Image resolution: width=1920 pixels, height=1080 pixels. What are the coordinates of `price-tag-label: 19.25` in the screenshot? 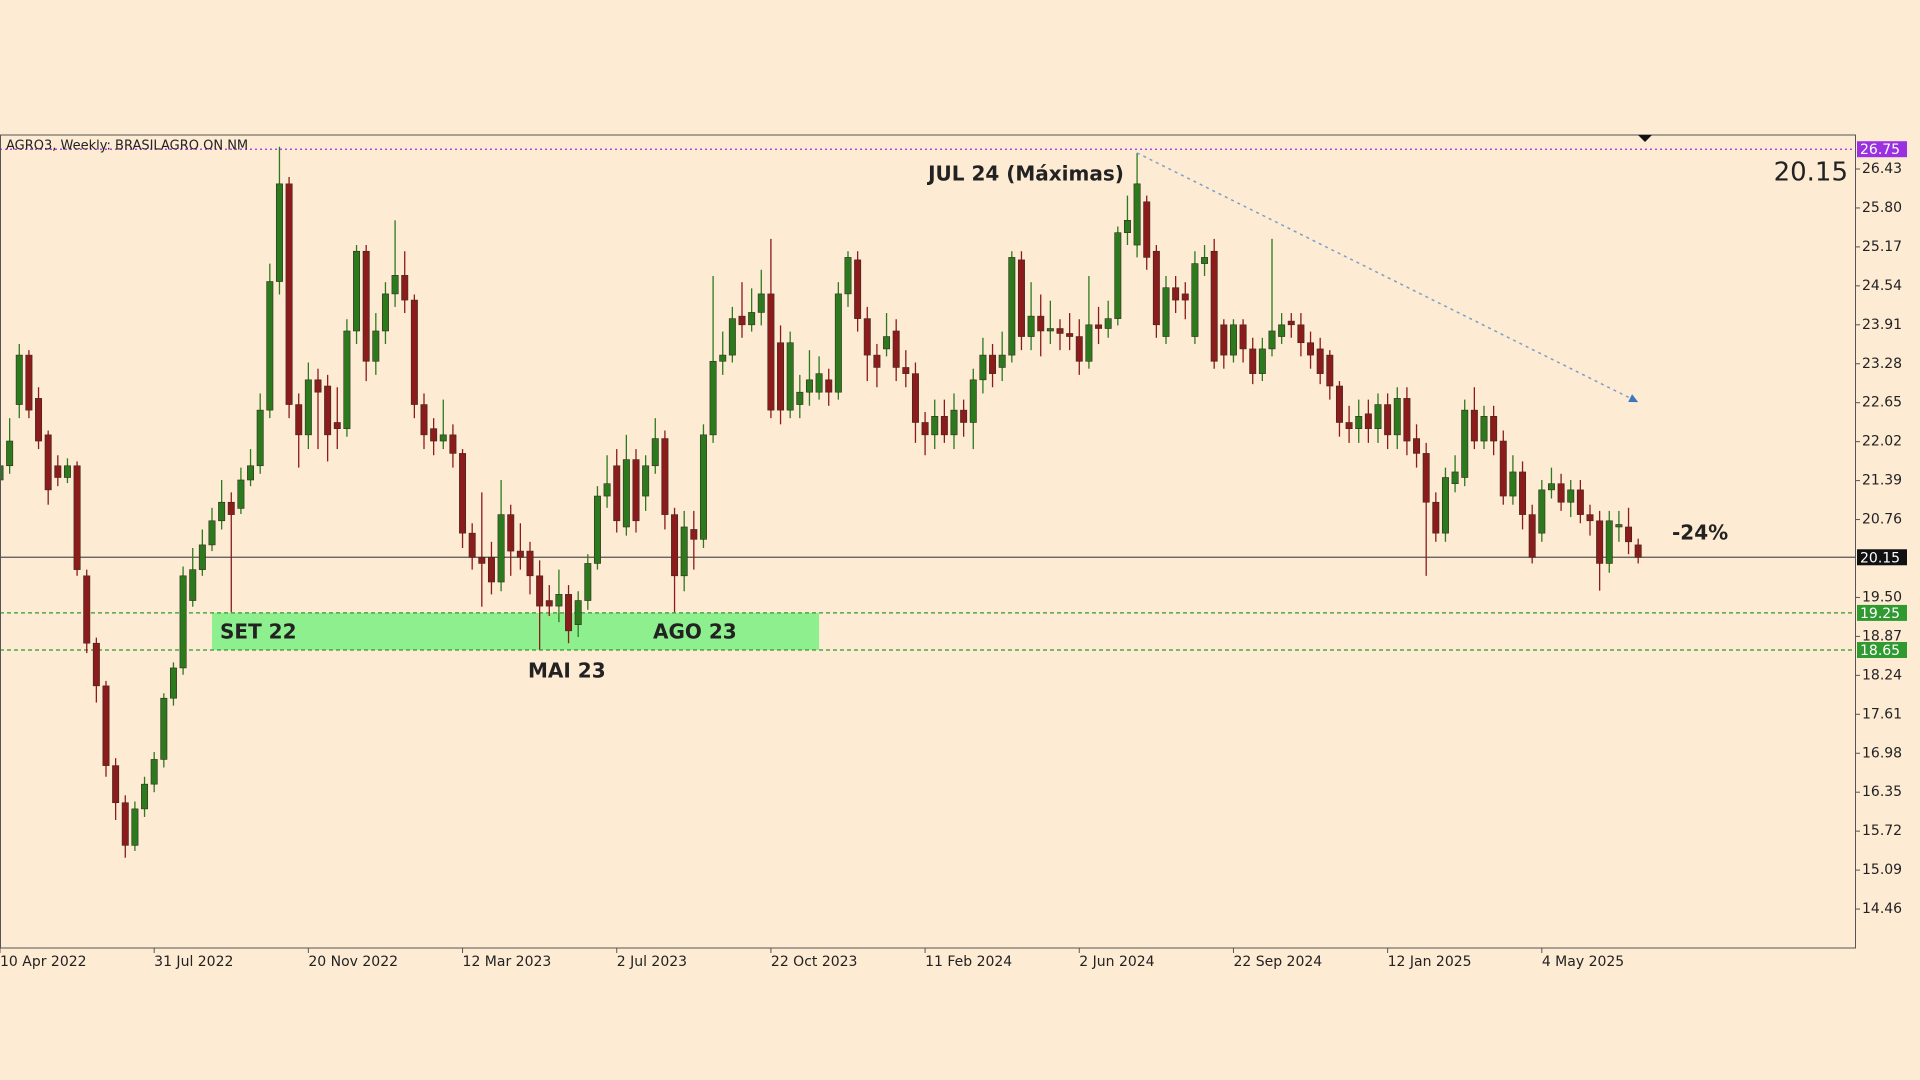 It's located at (1880, 614).